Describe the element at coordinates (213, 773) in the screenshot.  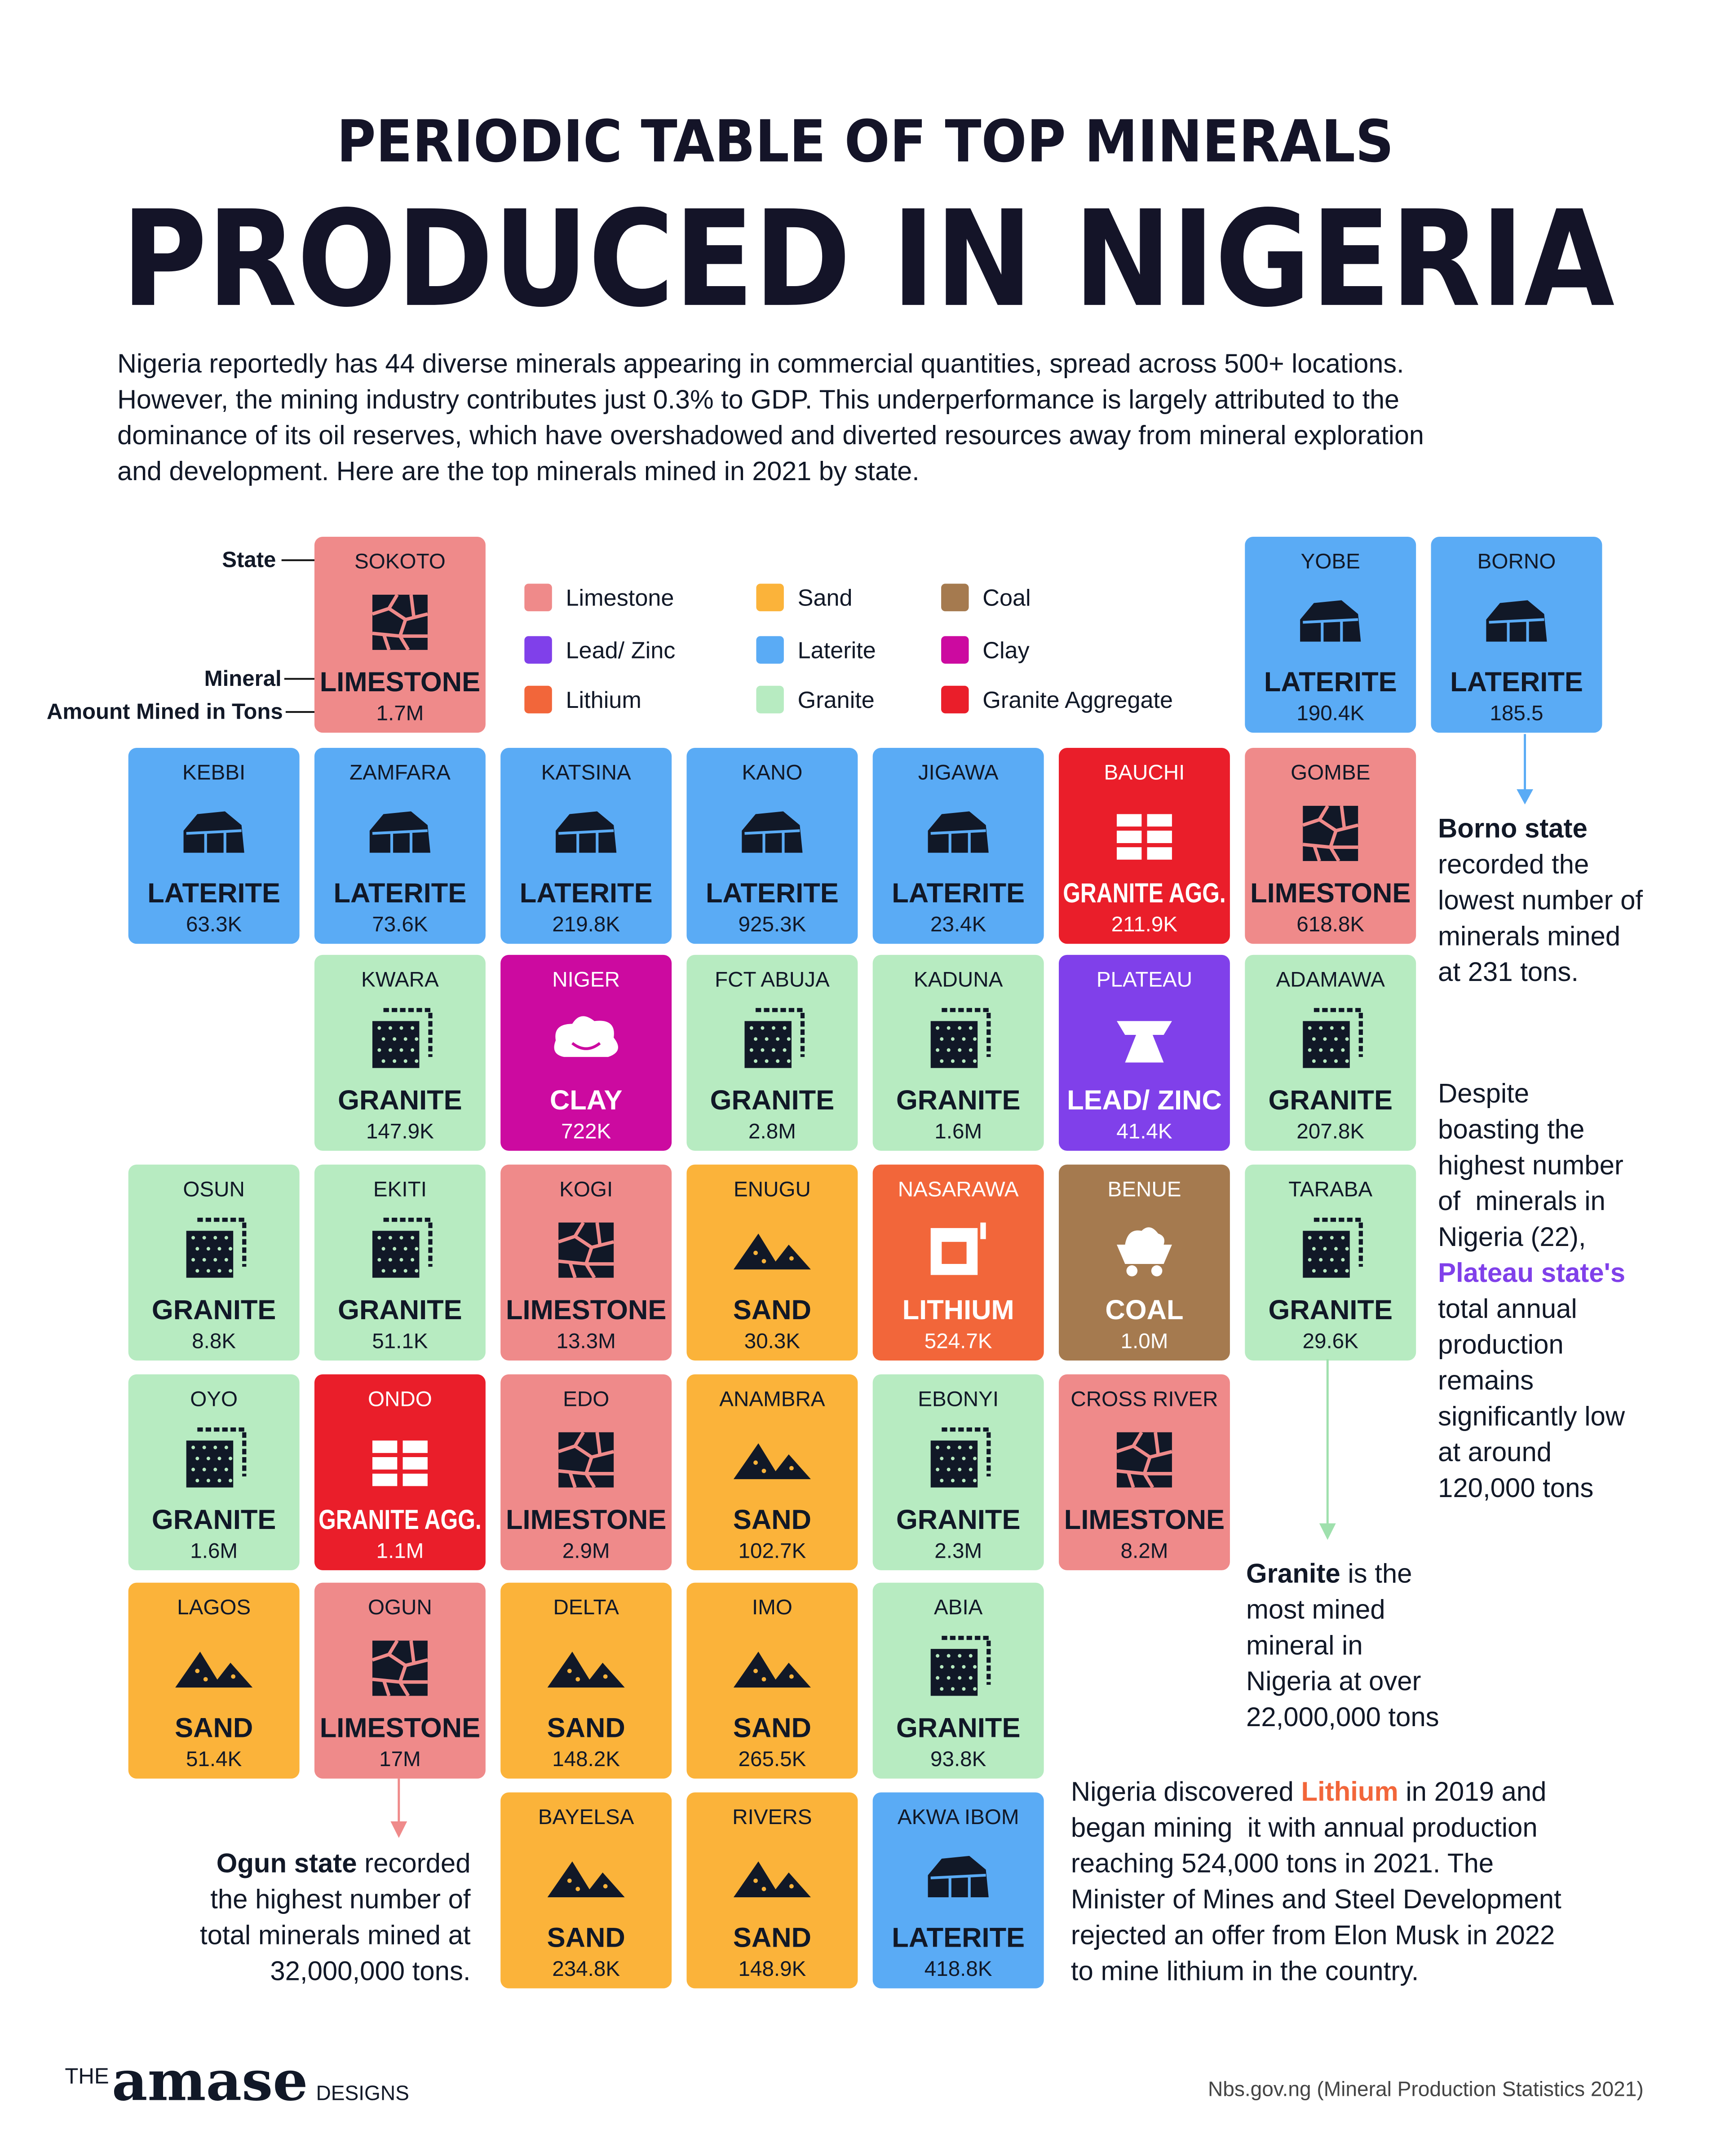
I see `tile-state: KEBBI` at that location.